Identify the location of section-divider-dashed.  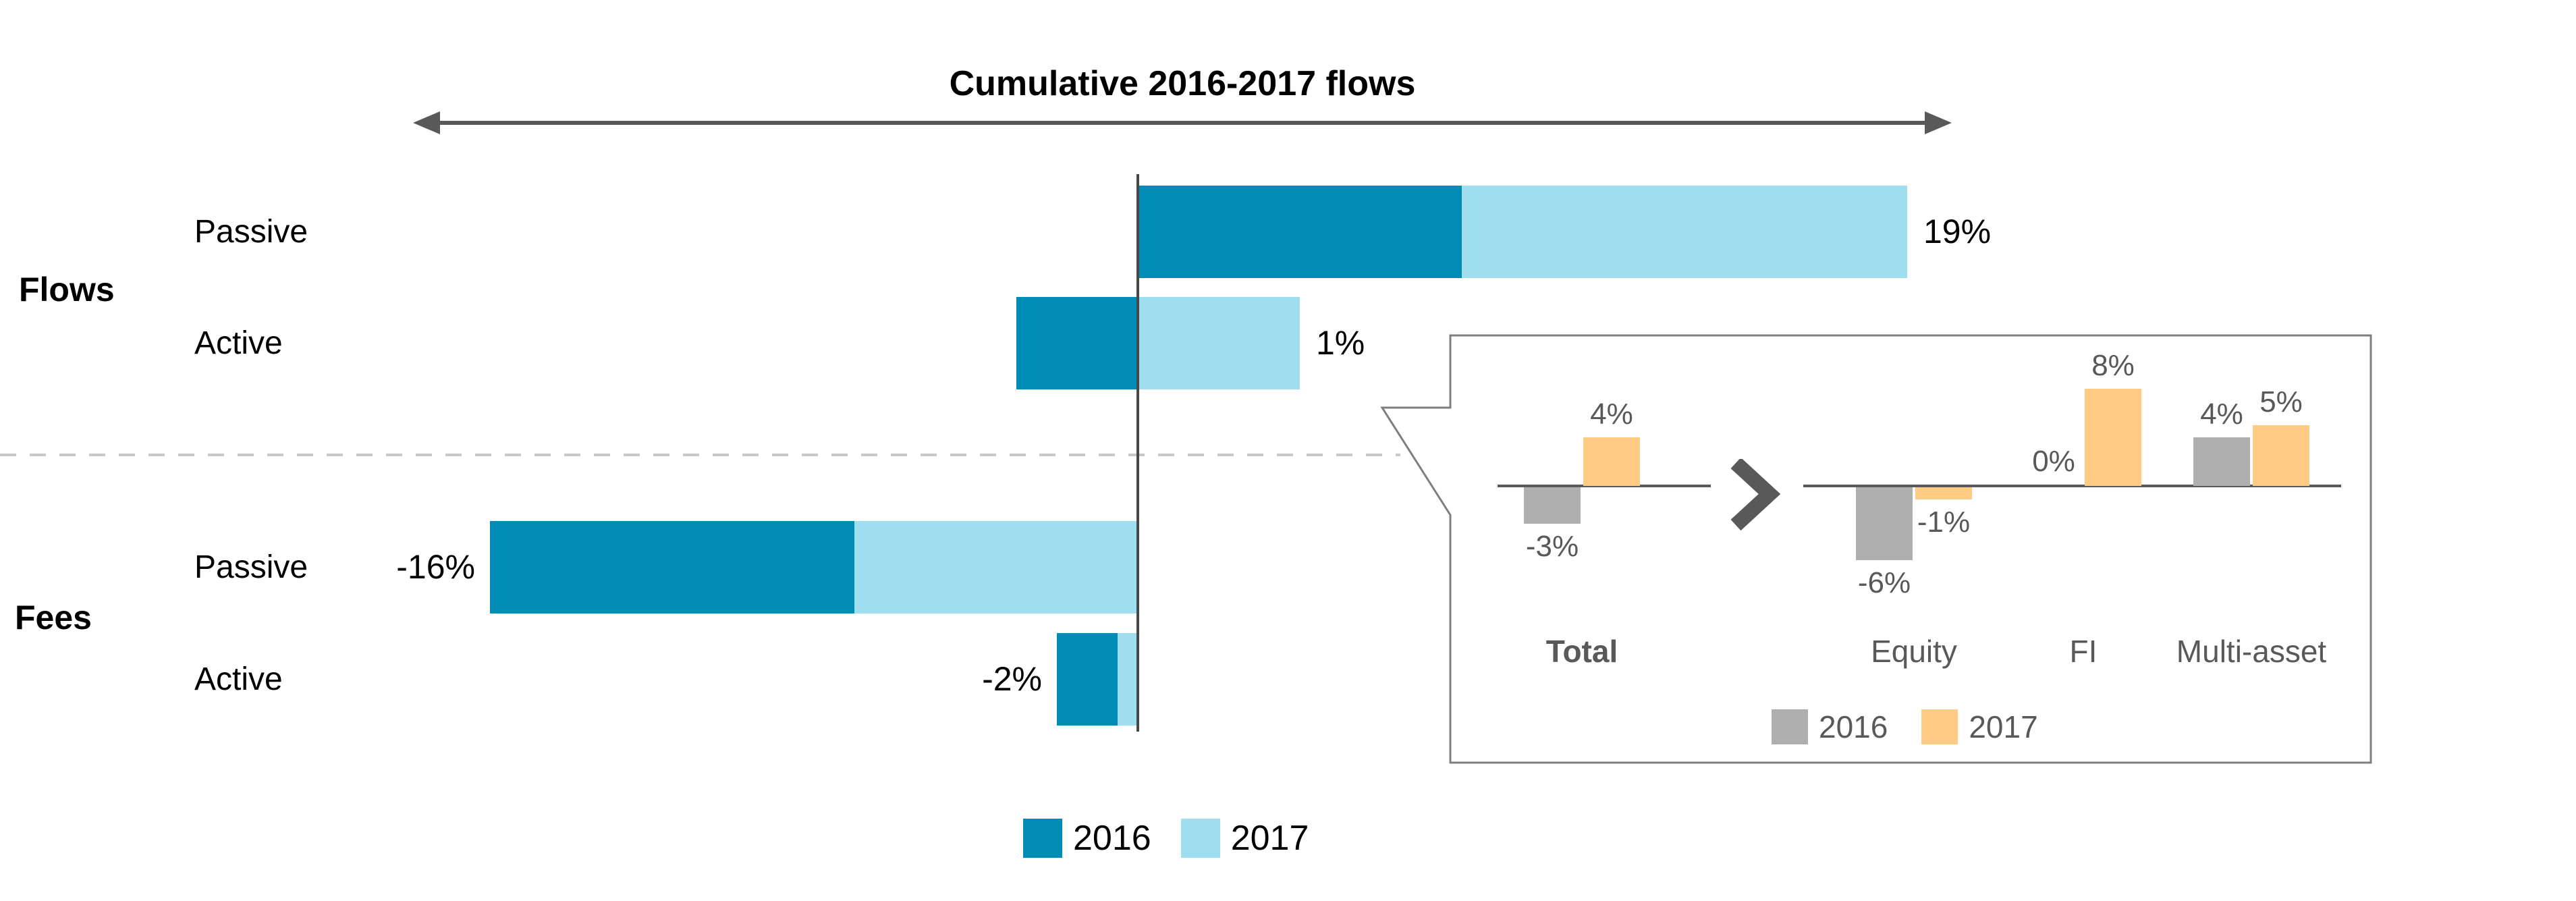
(700, 455).